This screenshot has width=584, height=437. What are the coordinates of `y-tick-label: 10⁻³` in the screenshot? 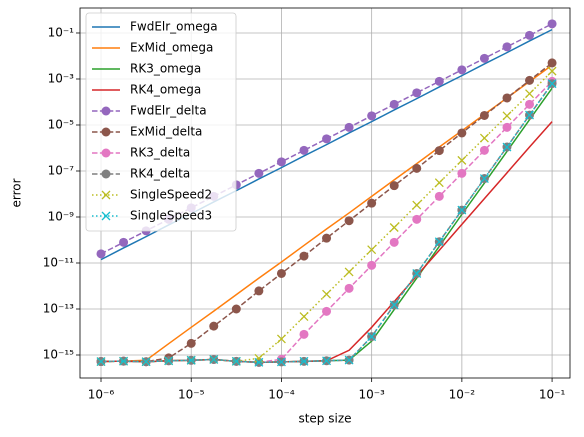 It's located at (61, 78).